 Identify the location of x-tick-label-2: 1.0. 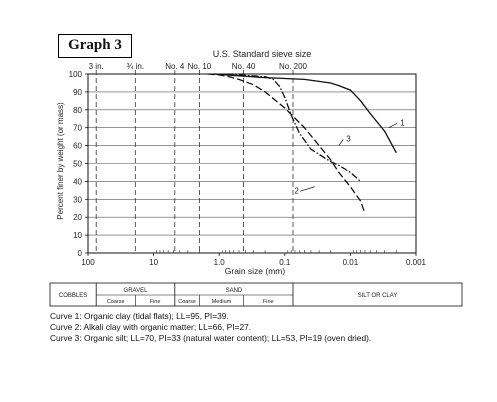
(220, 262).